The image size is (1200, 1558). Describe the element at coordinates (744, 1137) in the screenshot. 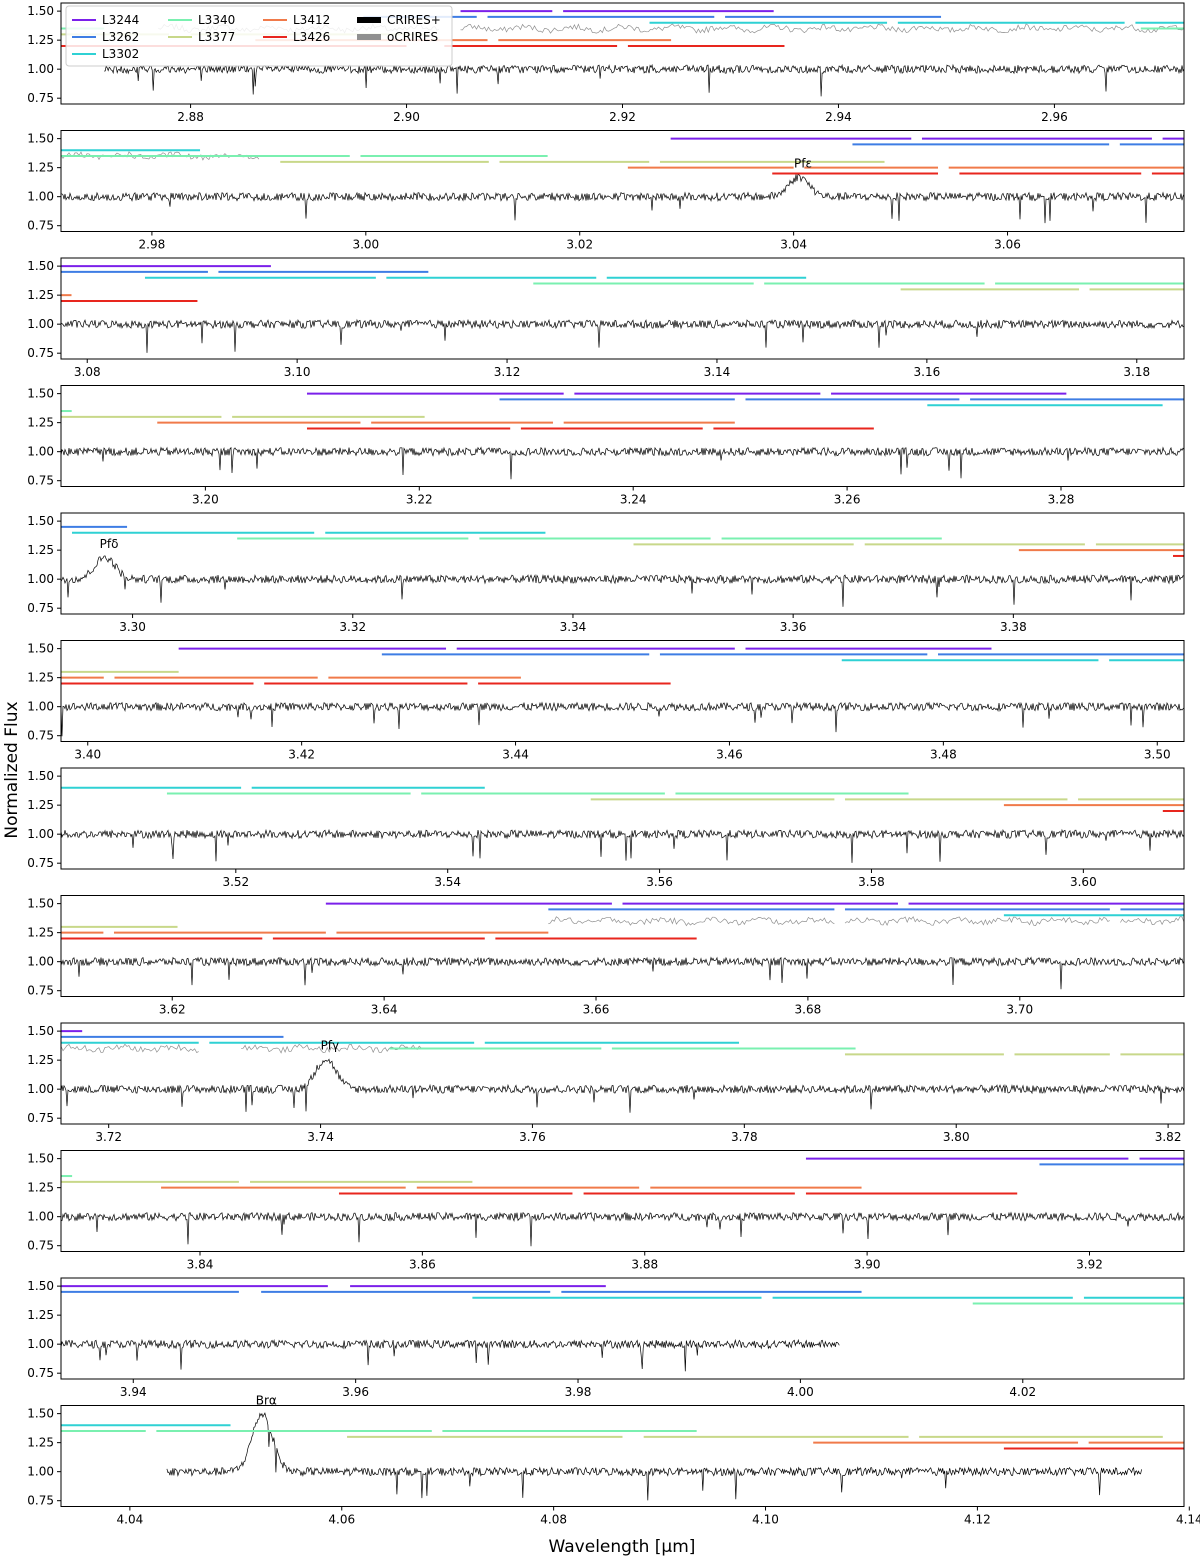

I see `x-tick-label: 3.78` at that location.